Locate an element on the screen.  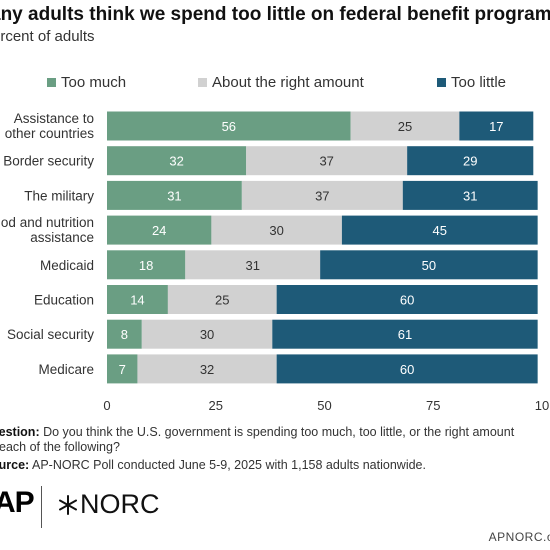
bar-value-label: 45 is located at coordinates (440, 230).